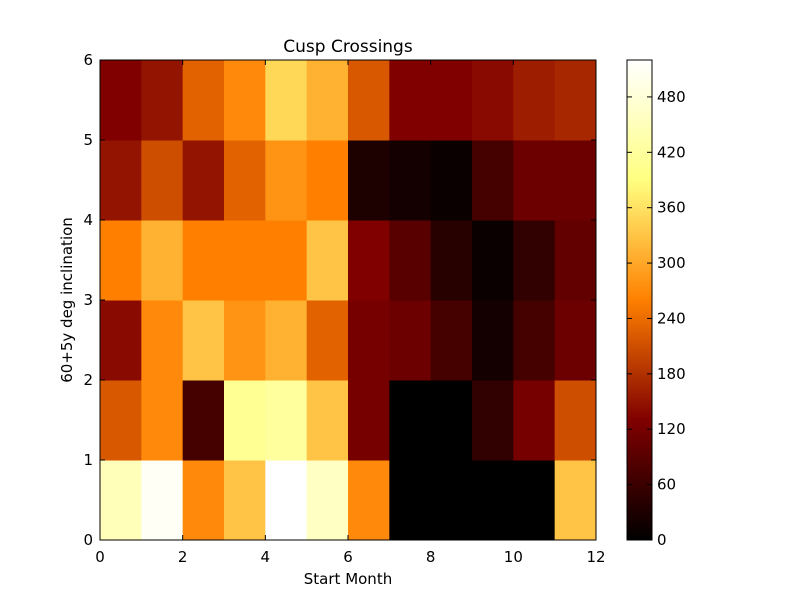 Image resolution: width=800 pixels, height=600 pixels. I want to click on colorbar-ticks: 0 60 120 180 240 300 360 420 480, so click(656, 318).